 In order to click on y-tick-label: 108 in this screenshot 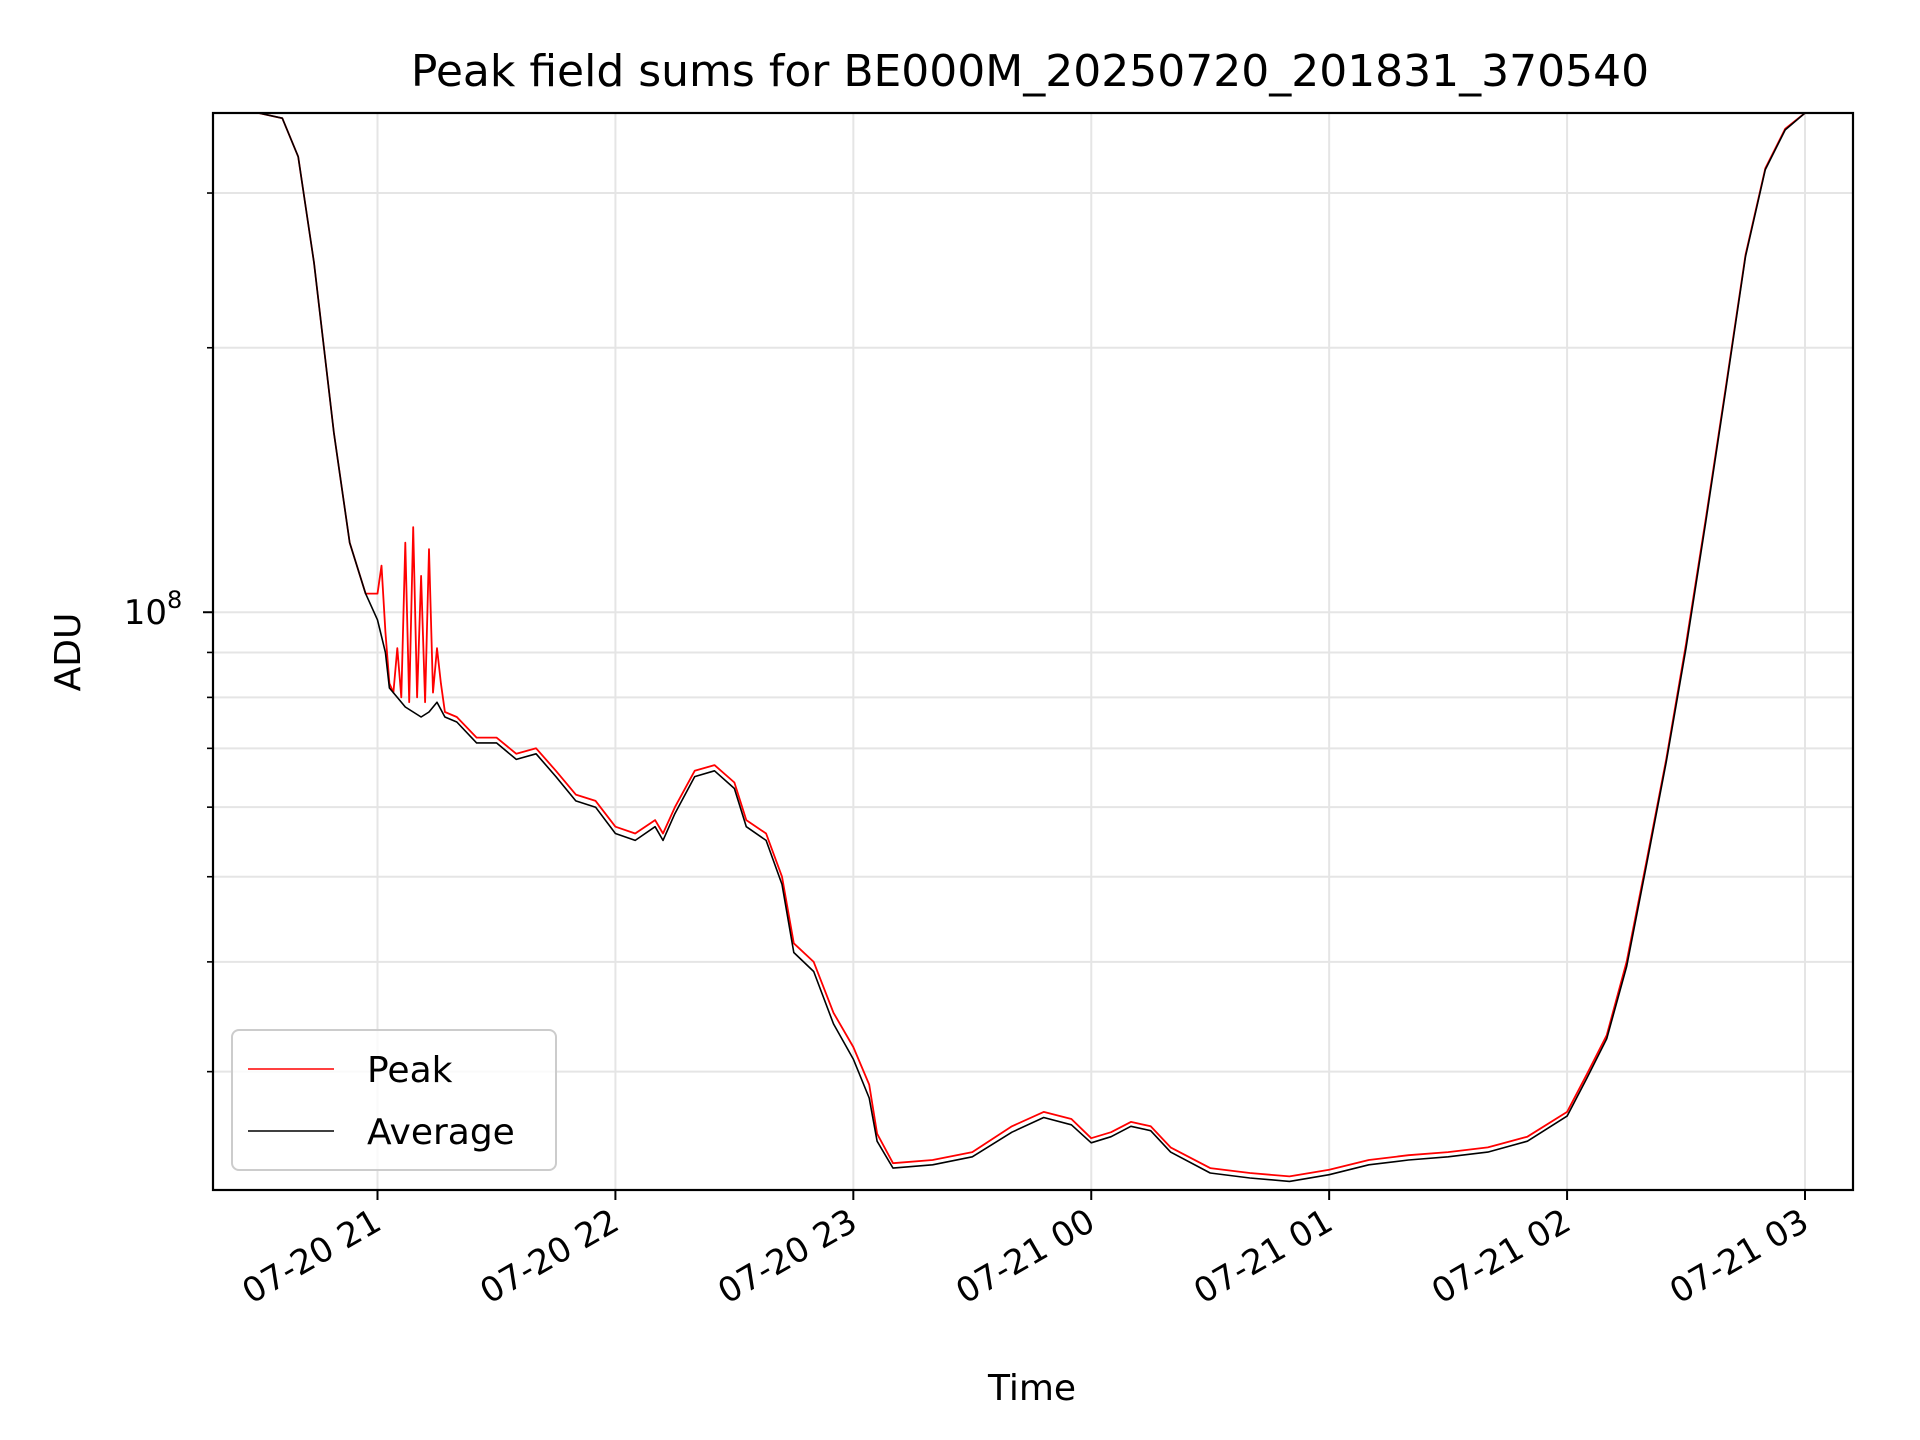, I will do `click(153, 609)`.